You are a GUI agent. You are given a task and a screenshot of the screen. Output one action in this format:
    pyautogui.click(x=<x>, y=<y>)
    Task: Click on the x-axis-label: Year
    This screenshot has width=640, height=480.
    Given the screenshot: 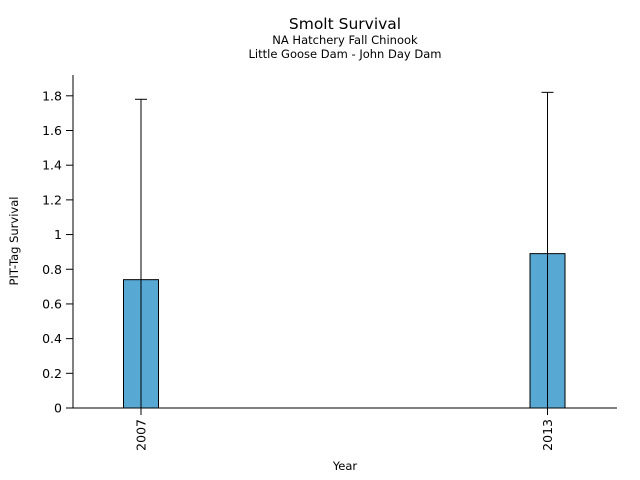 What is the action you would take?
    pyautogui.click(x=345, y=466)
    